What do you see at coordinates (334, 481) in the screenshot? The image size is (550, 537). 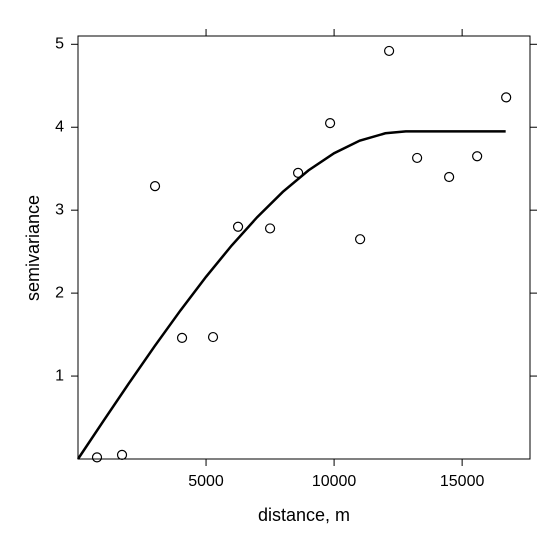 I see `x-tick-label: 10000` at bounding box center [334, 481].